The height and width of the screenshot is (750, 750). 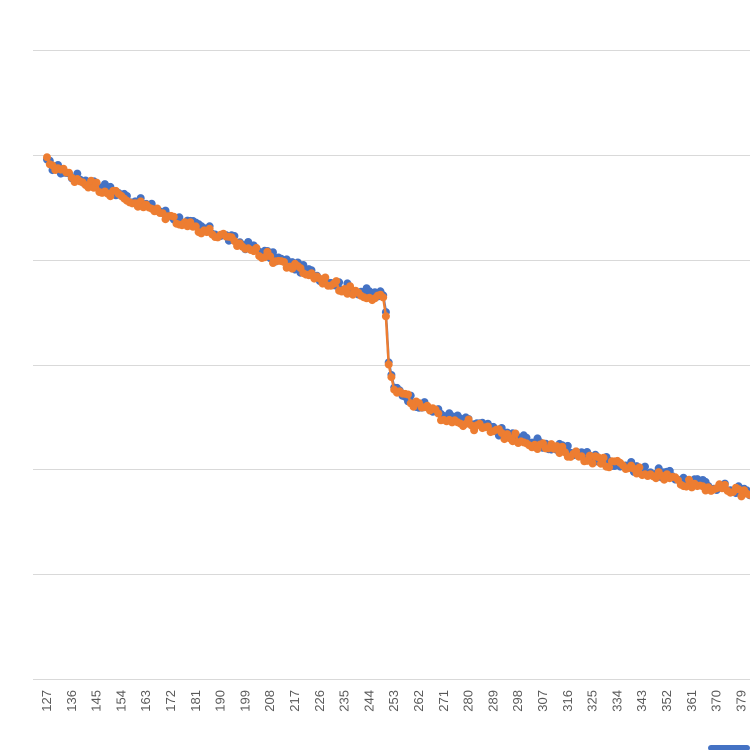 I want to click on x-tick-label: 172, so click(x=170, y=701).